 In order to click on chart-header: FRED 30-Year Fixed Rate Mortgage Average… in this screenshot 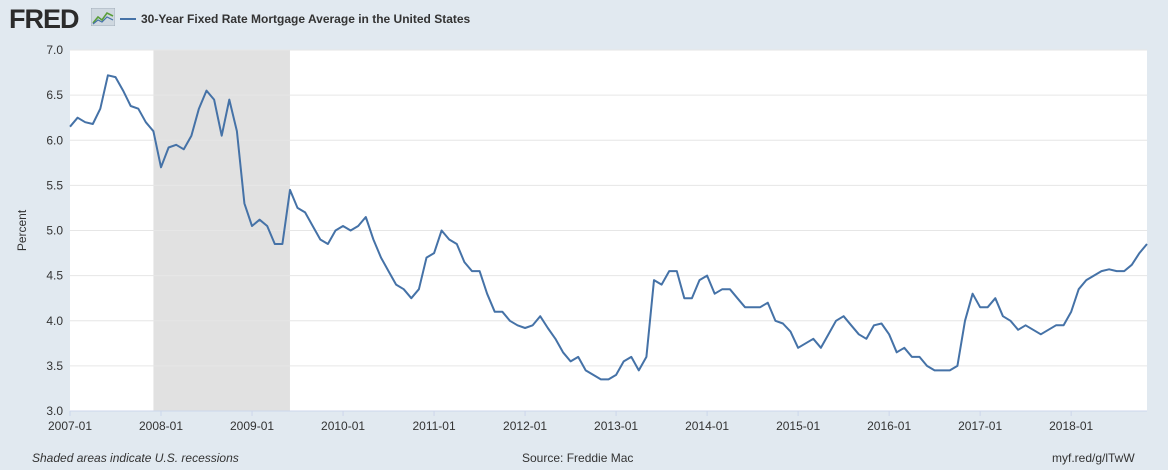, I will do `click(584, 21)`.